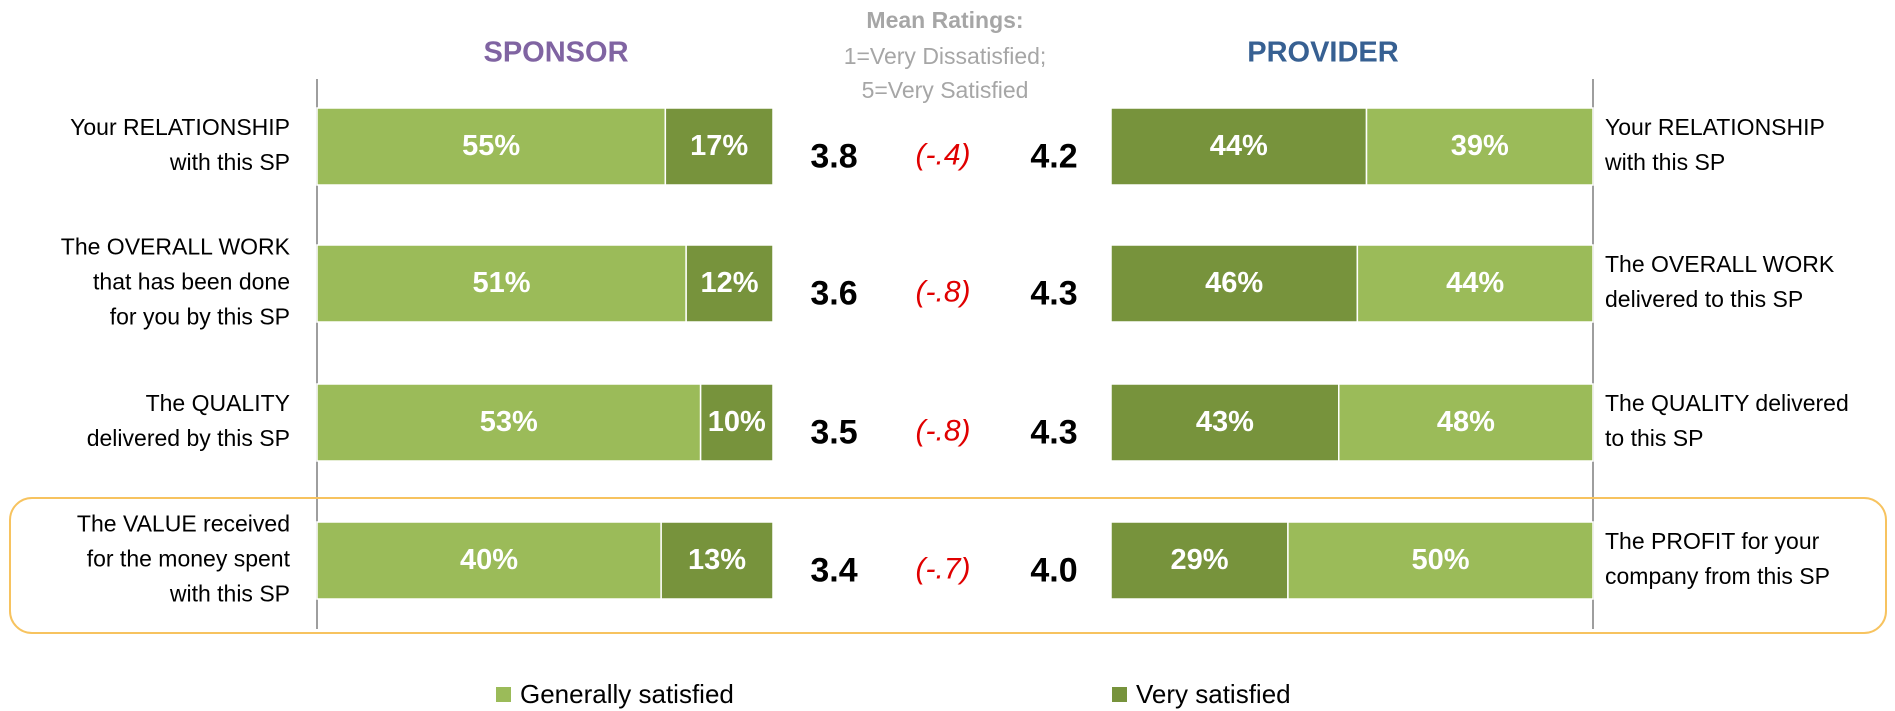  What do you see at coordinates (1712, 541) in the screenshot?
I see `category-label: The PROFIT for your` at bounding box center [1712, 541].